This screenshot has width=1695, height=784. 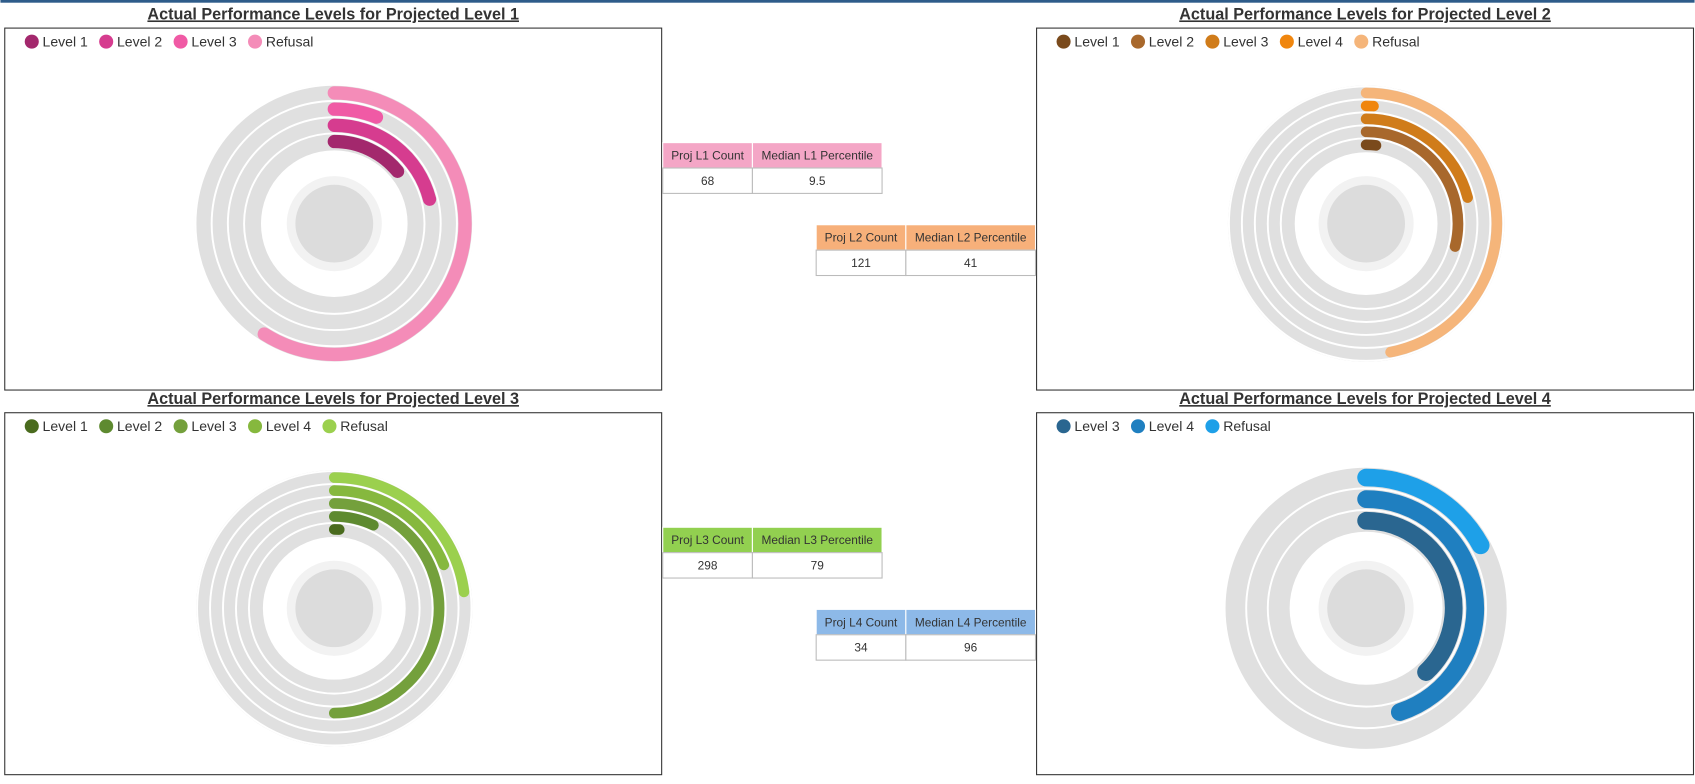 What do you see at coordinates (861, 263) in the screenshot?
I see `table-value: 121` at bounding box center [861, 263].